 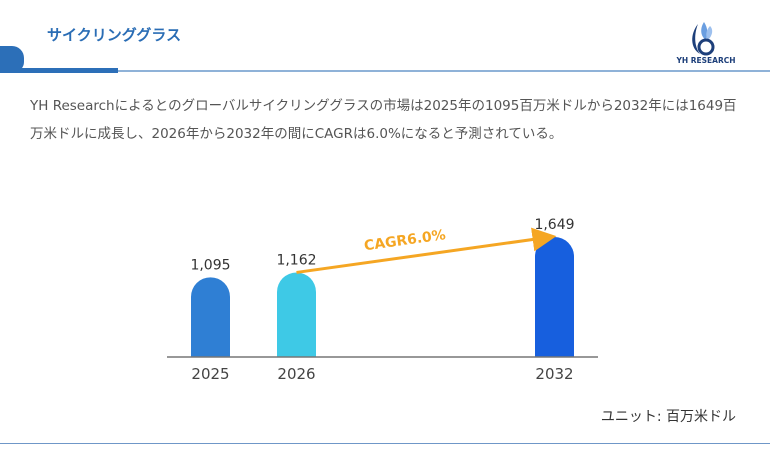 I want to click on bar-2032, so click(x=554, y=297).